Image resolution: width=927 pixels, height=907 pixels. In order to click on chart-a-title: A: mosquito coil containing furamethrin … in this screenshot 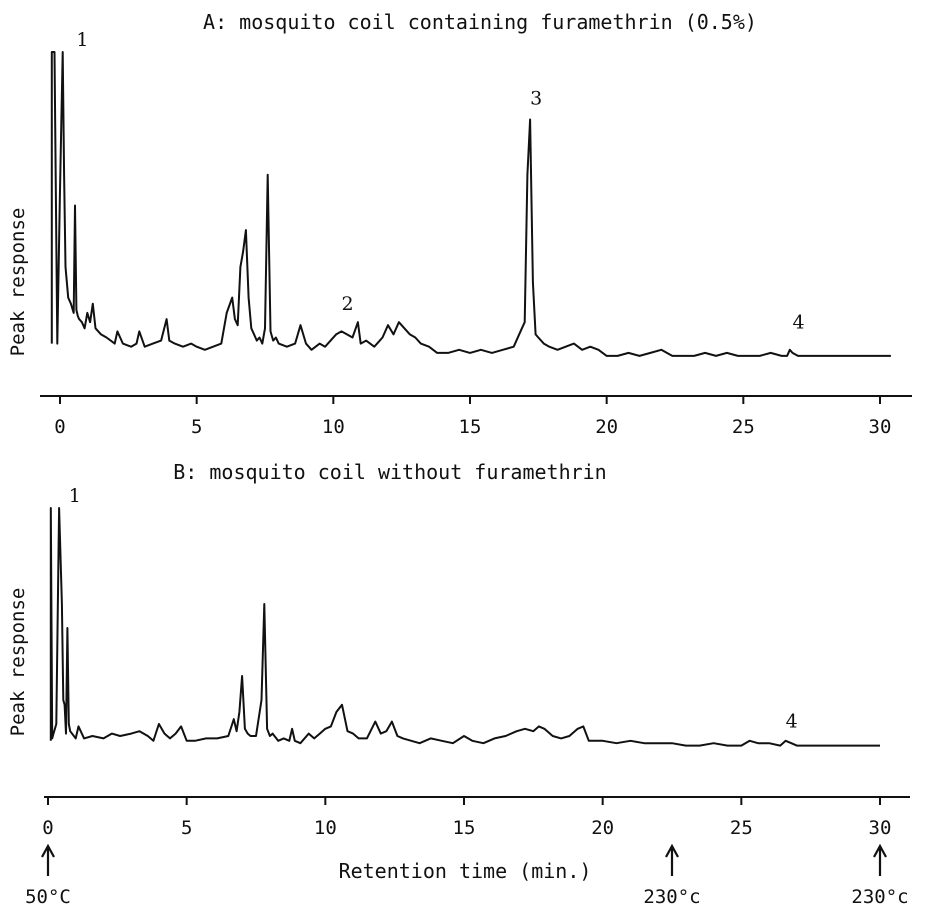, I will do `click(480, 22)`.